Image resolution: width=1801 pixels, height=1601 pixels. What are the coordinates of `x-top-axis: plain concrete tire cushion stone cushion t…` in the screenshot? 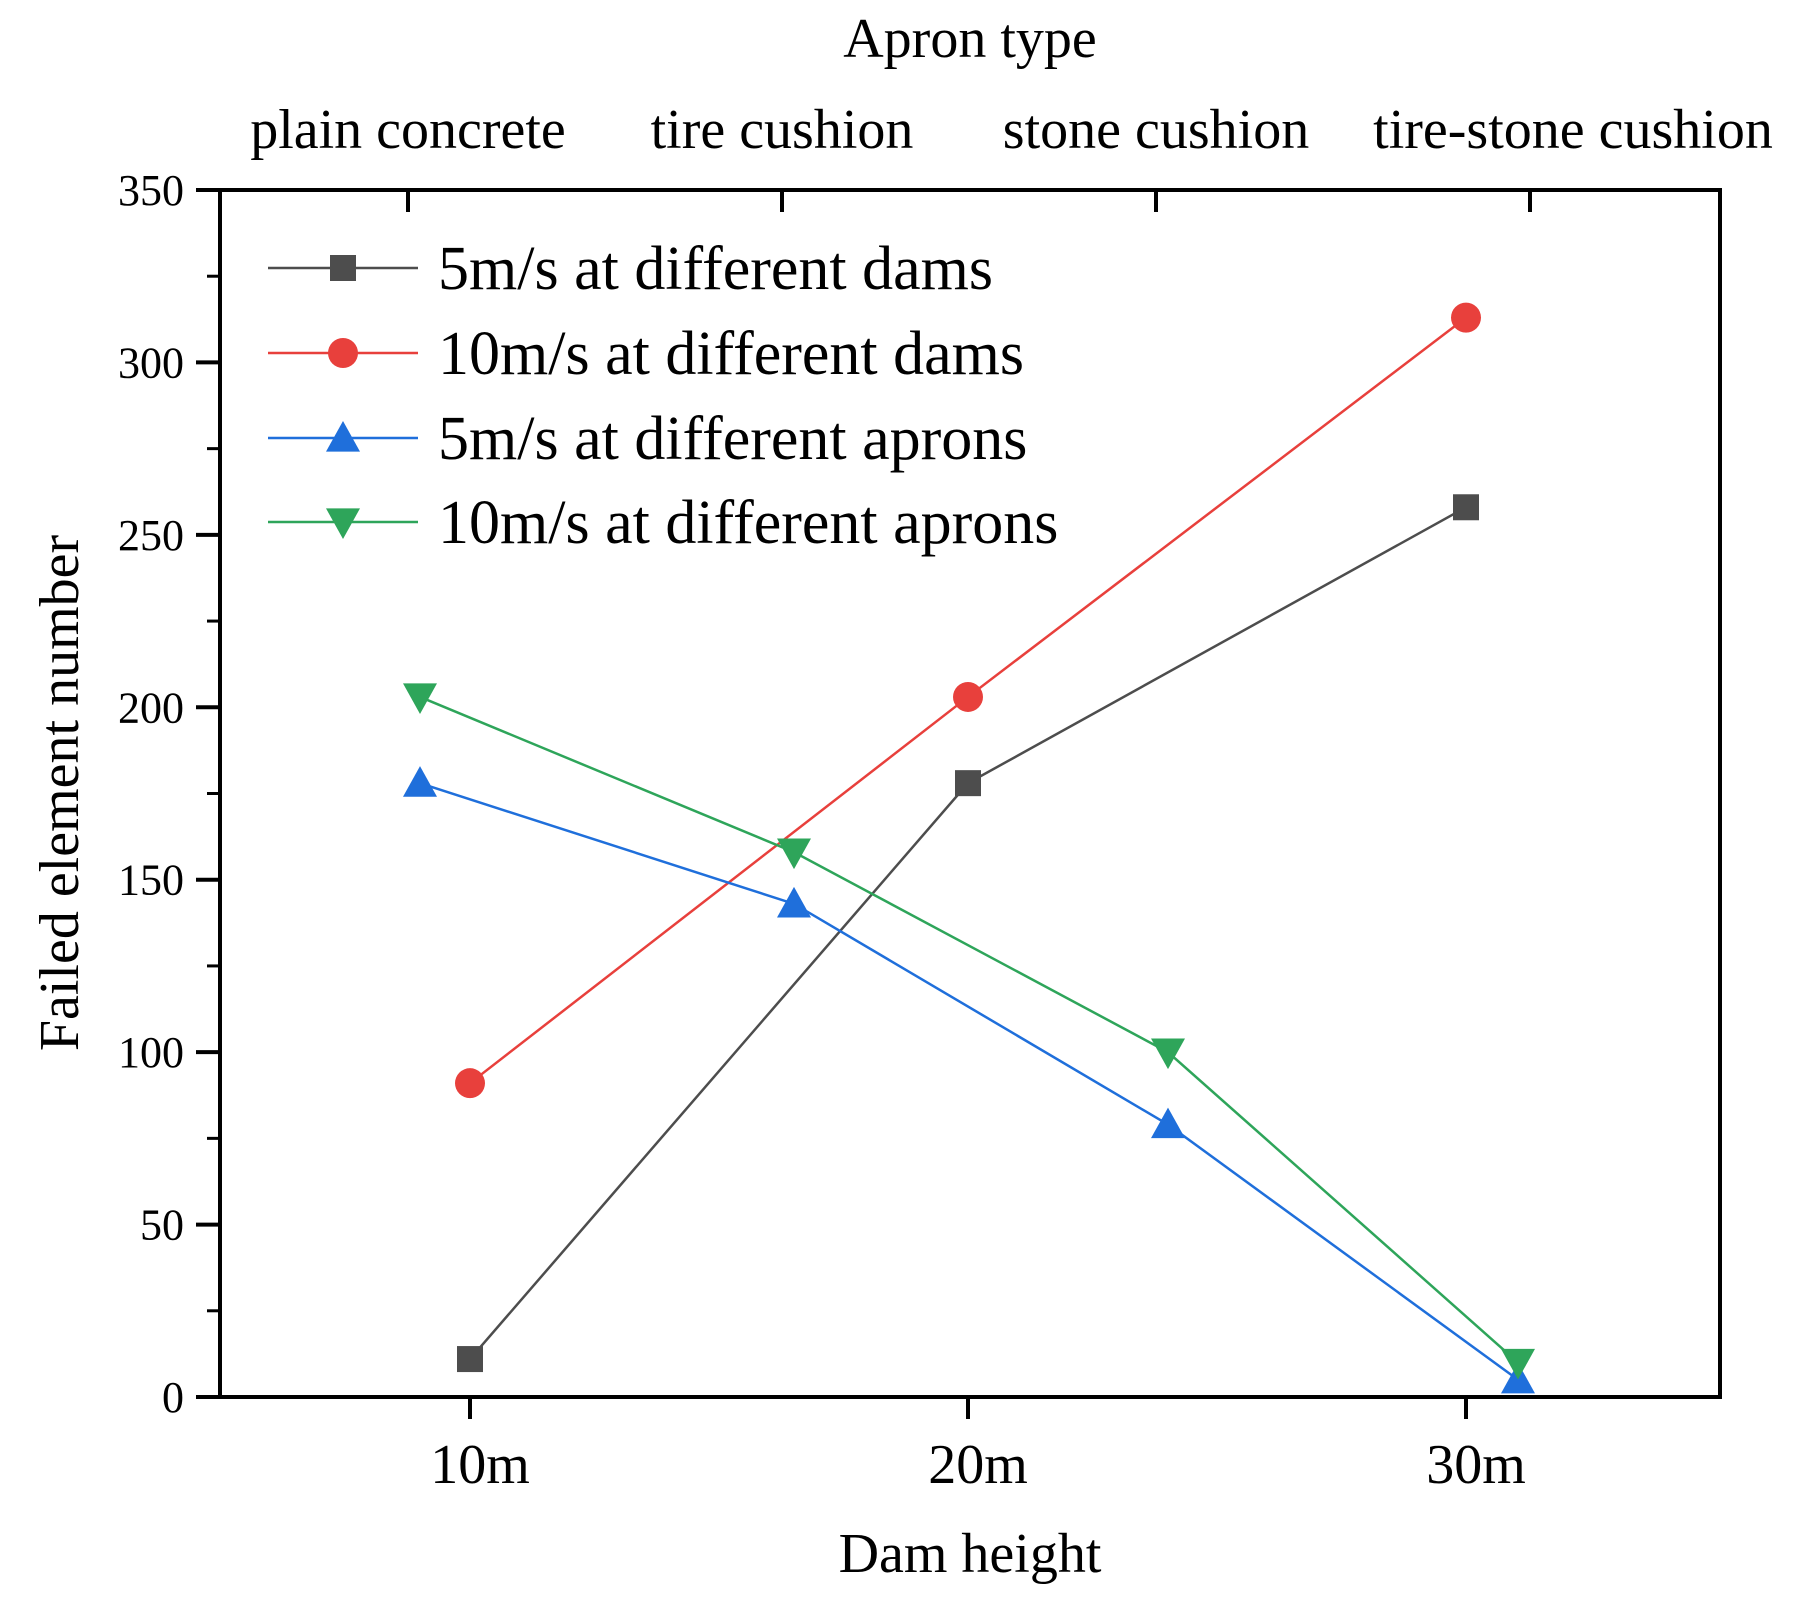 It's located at (1011, 155).